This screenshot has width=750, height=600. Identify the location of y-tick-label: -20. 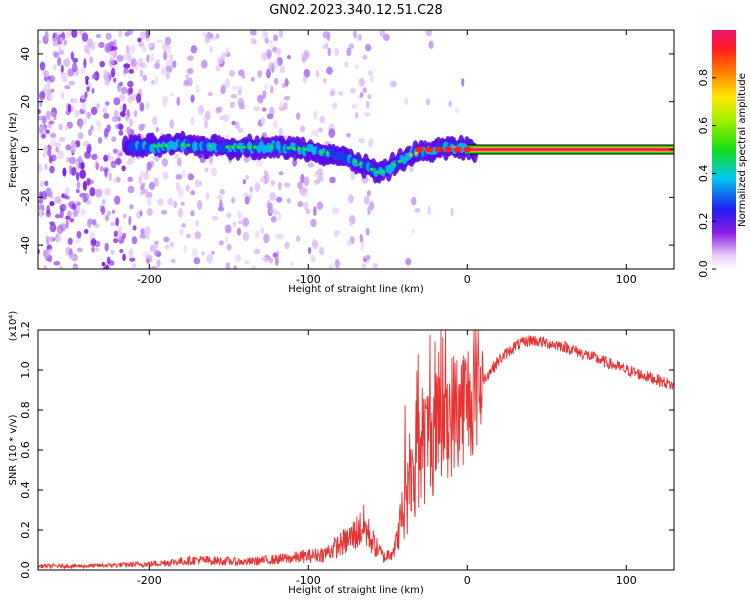
(25, 197).